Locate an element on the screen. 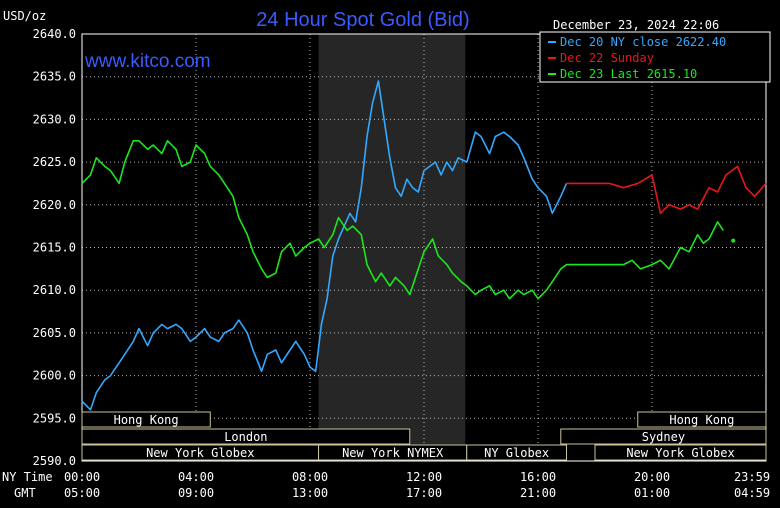 Image resolution: width=780 pixels, height=508 pixels. ny-time-row-label: NY Time is located at coordinates (27, 477).